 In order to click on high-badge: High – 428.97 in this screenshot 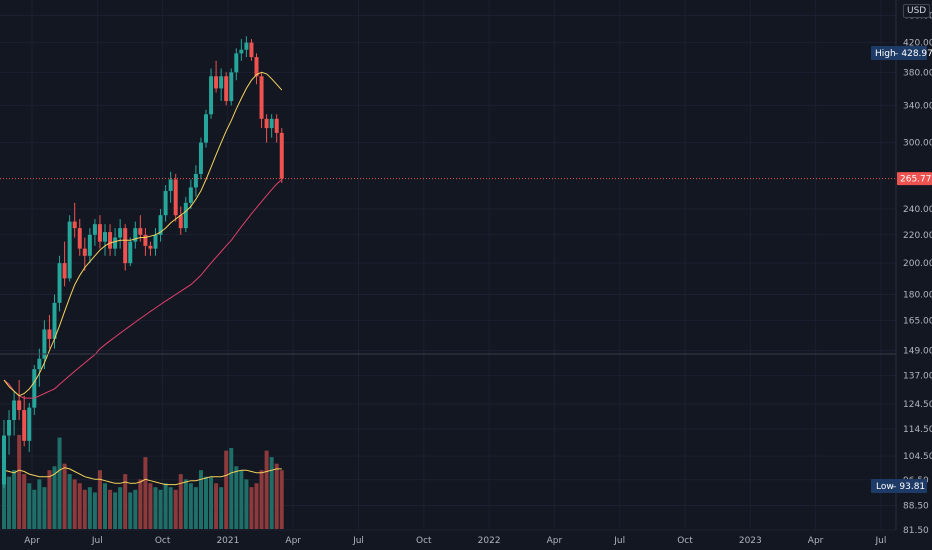, I will do `click(901, 53)`.